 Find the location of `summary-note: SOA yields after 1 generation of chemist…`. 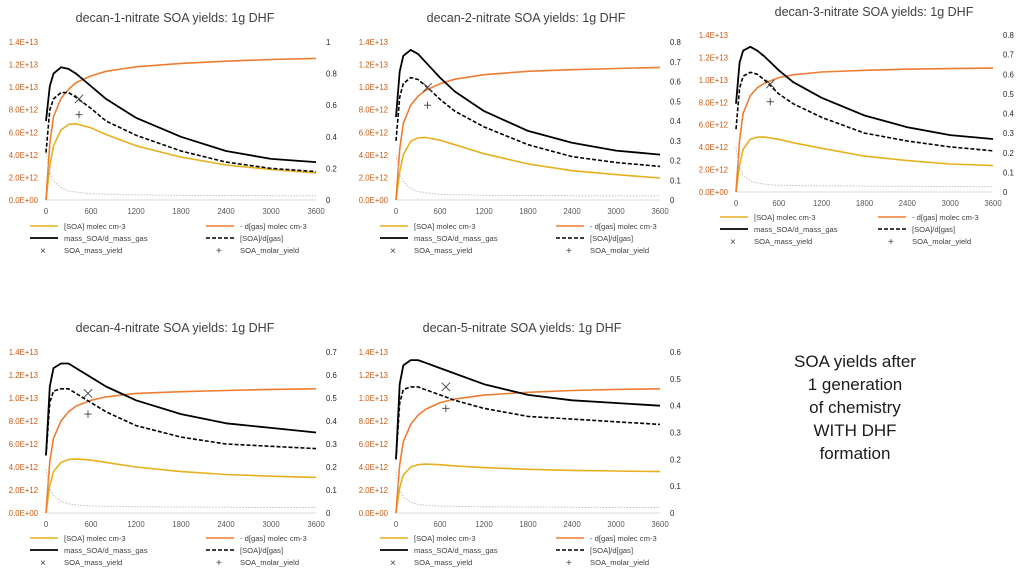

summary-note: SOA yields after 1 generation of chemist… is located at coordinates (855, 407).